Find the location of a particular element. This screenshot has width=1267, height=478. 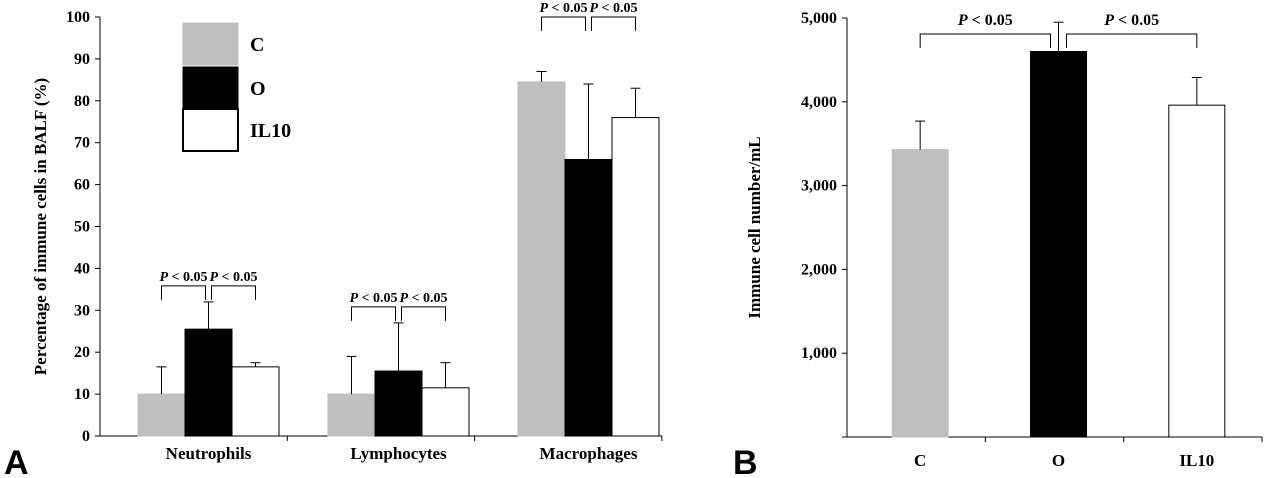

category-label: O is located at coordinates (1058, 460).